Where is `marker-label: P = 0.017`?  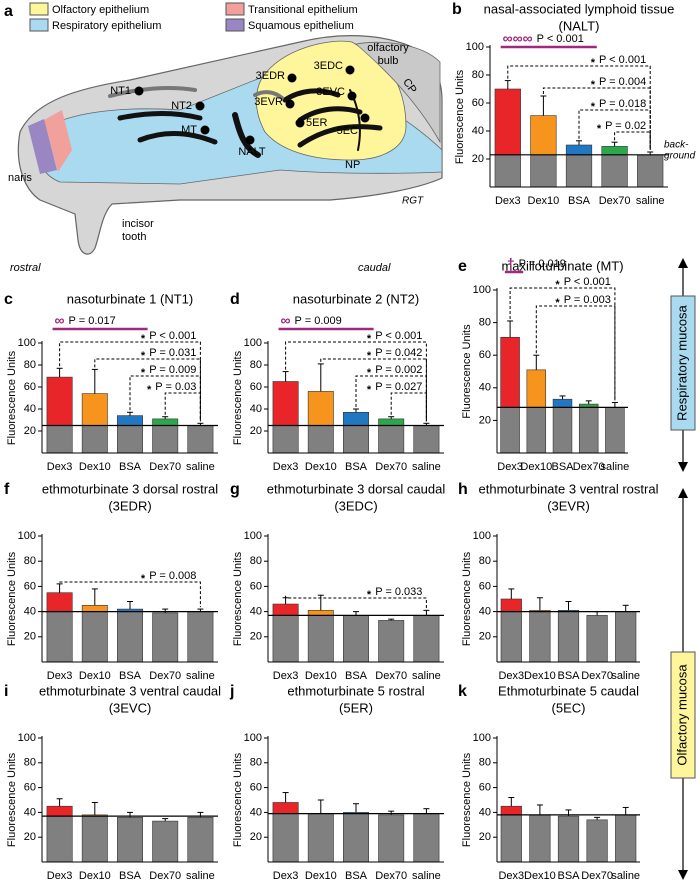
marker-label: P = 0.017 is located at coordinates (92, 321).